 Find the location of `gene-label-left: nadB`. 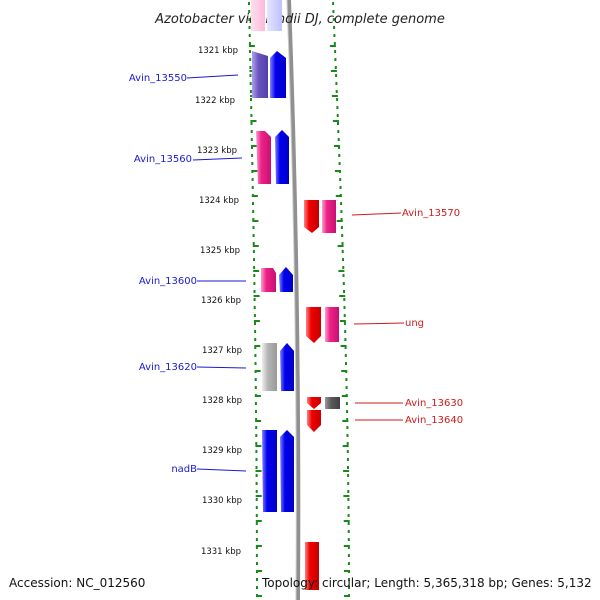

gene-label-left: nadB is located at coordinates (184, 469).